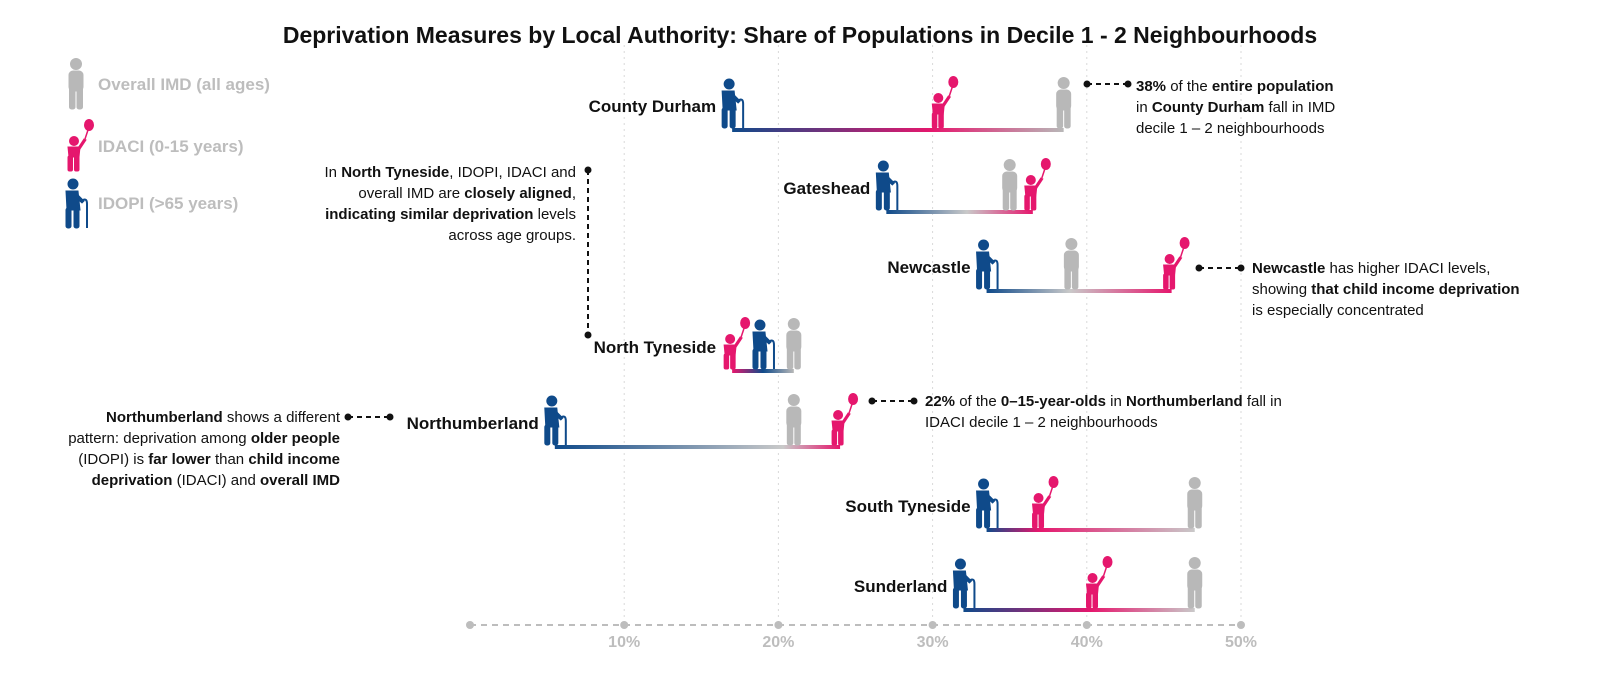  What do you see at coordinates (778, 642) in the screenshot?
I see `x-tick-label: 20%` at bounding box center [778, 642].